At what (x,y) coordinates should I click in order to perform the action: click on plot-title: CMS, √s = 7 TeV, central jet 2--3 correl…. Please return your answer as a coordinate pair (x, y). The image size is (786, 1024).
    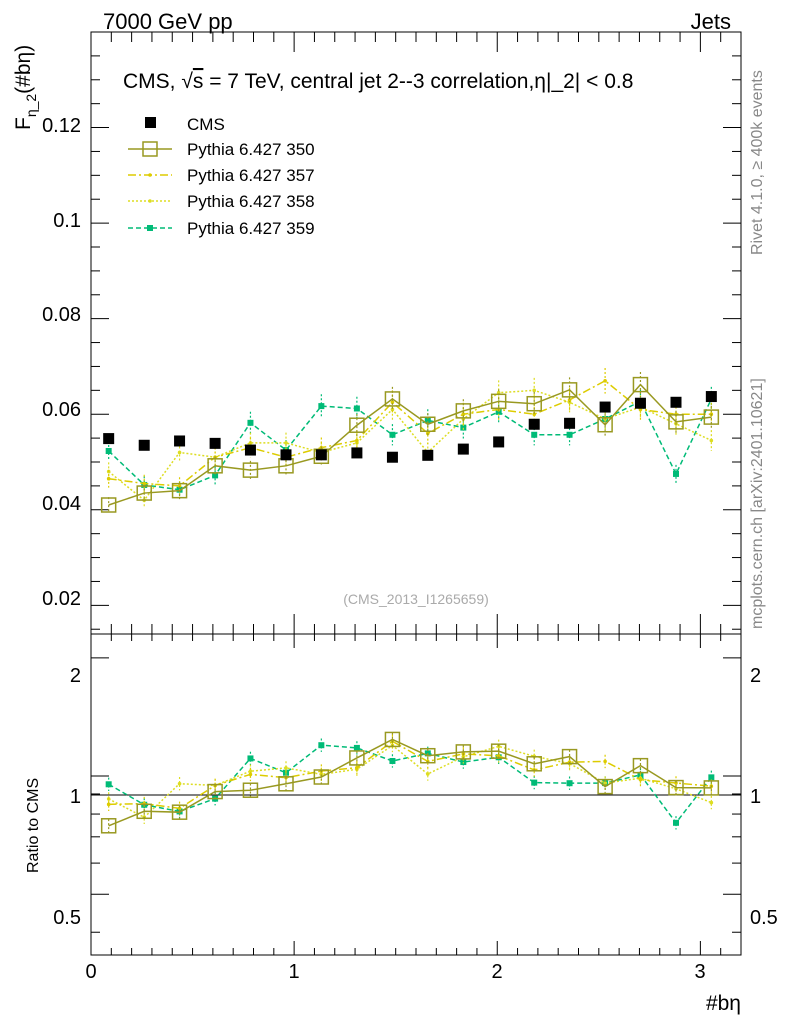
    Looking at the image, I should click on (378, 81).